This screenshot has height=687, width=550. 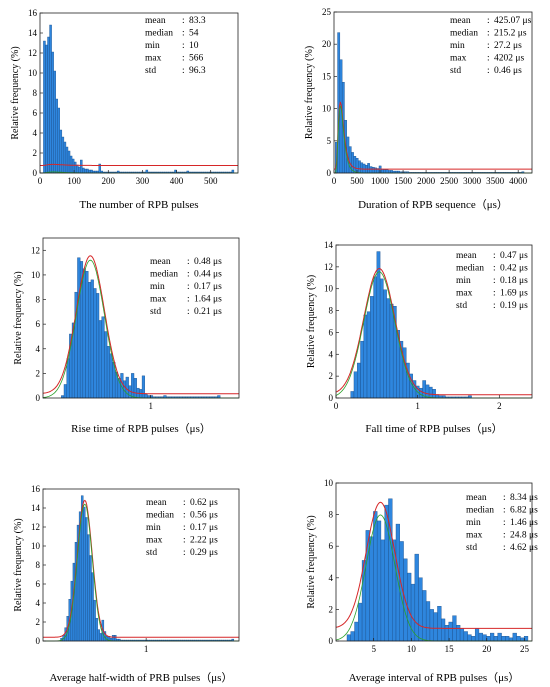 I want to click on x-axis-label: The number of RPB pulses, so click(x=138, y=205).